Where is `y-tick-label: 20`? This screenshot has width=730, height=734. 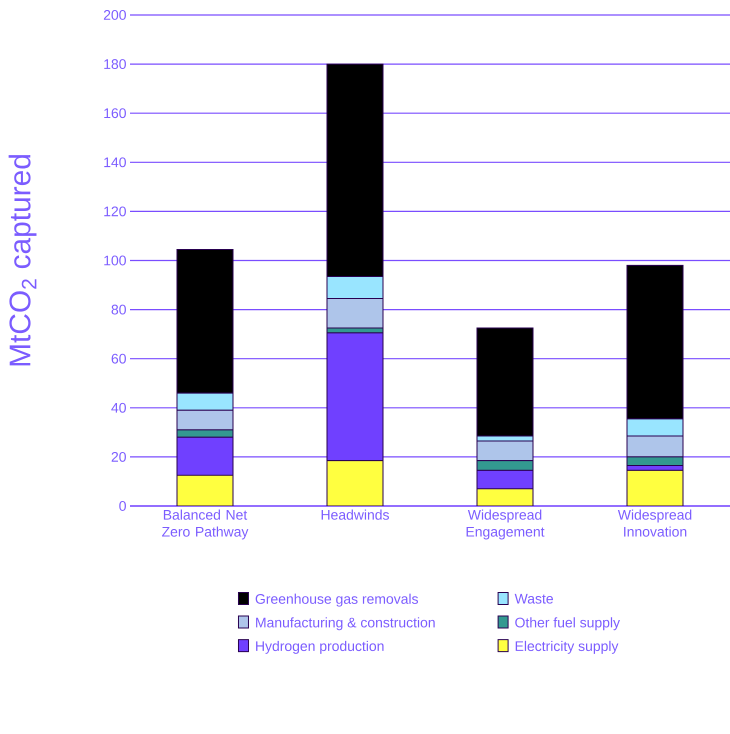
y-tick-label: 20 is located at coordinates (119, 457).